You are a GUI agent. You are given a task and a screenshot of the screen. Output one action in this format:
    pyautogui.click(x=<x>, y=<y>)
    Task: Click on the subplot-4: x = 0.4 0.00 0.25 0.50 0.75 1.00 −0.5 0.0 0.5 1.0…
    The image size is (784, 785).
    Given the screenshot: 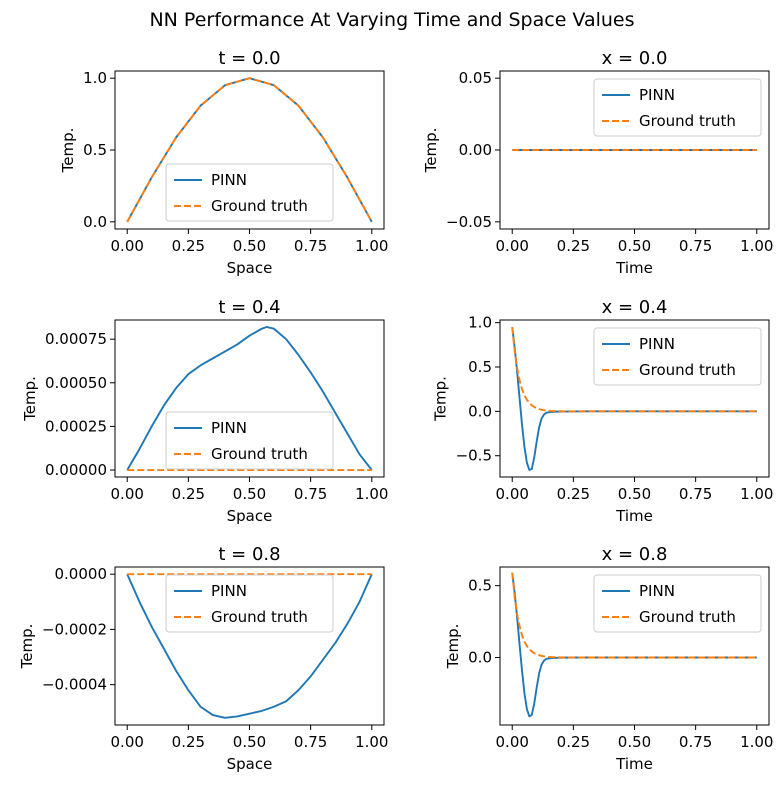 What is the action you would take?
    pyautogui.click(x=603, y=411)
    